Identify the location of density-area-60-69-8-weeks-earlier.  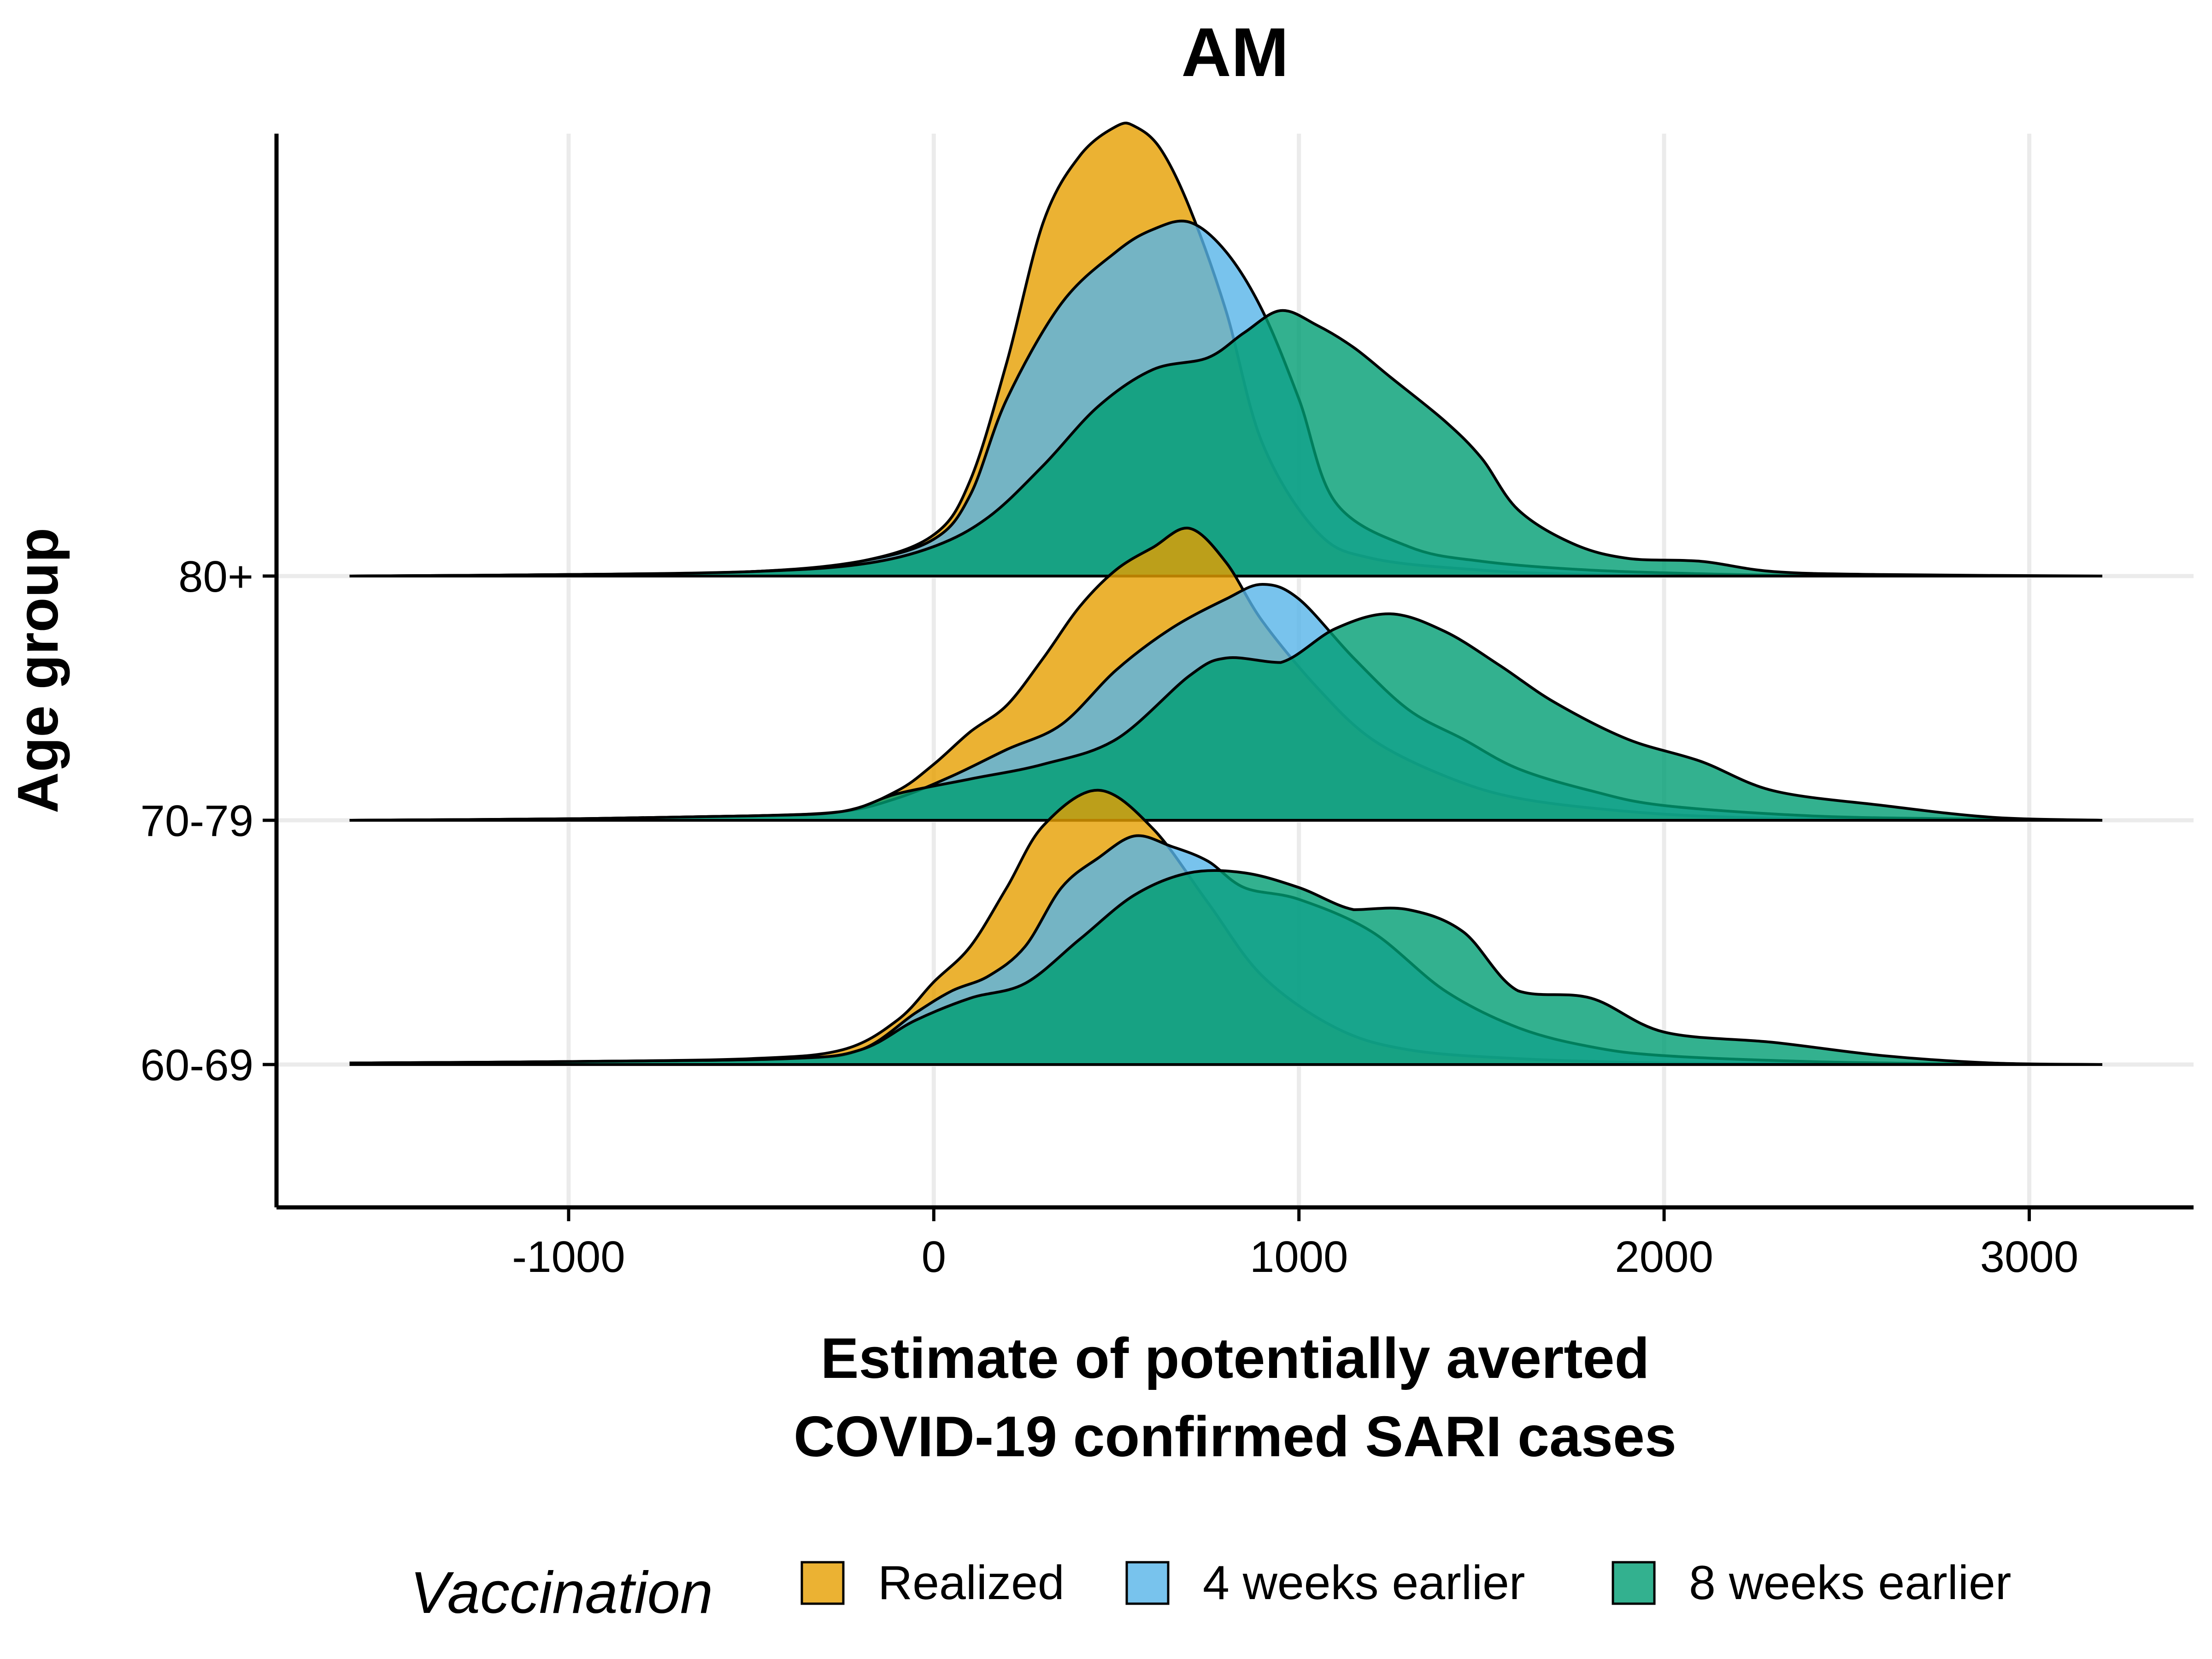
(1225, 967).